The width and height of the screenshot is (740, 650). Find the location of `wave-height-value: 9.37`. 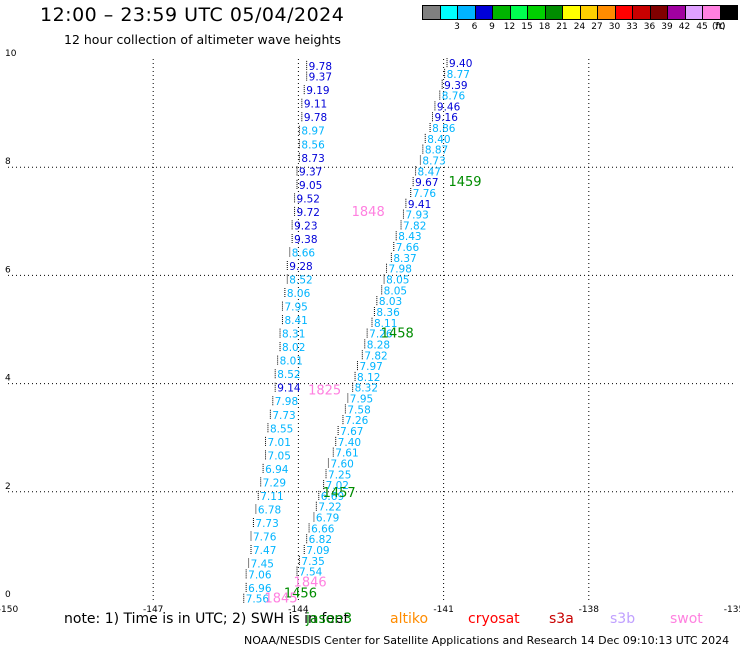

wave-height-value: 9.37 is located at coordinates (310, 172).